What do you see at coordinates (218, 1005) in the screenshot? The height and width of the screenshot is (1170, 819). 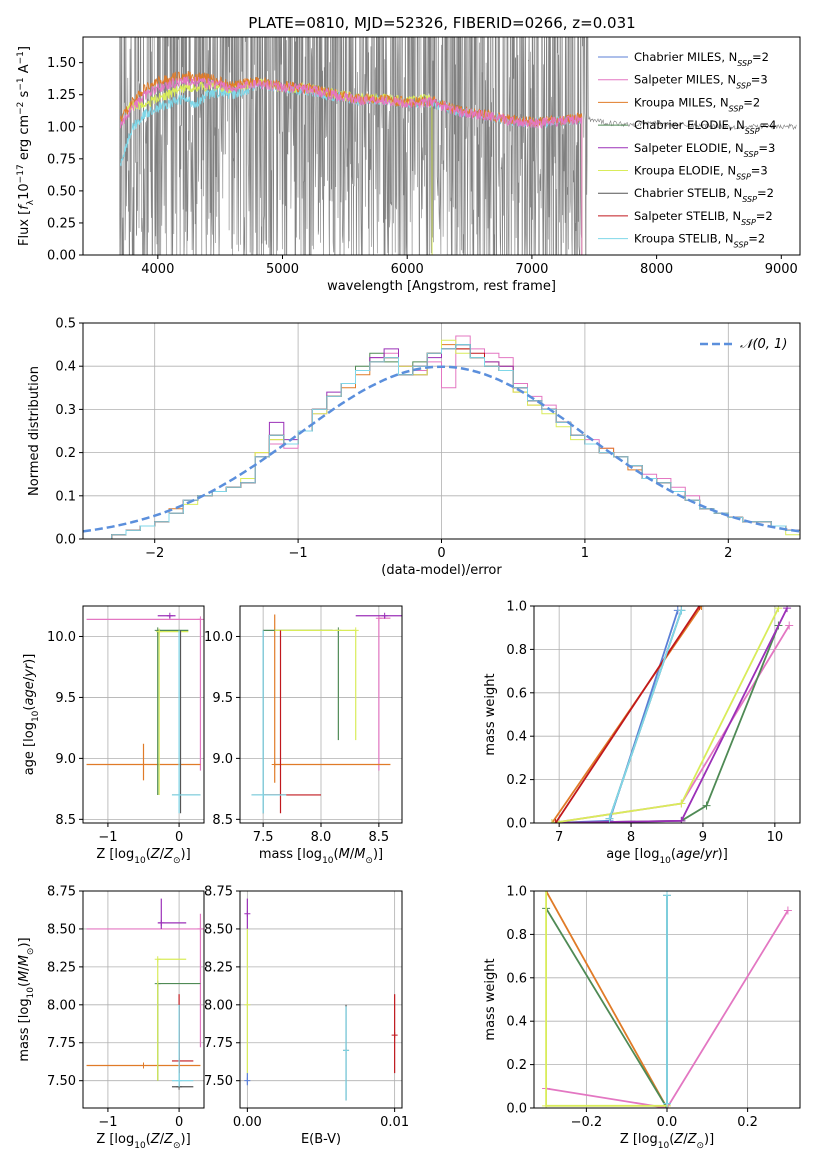 I see `y-tick-label: 8.00` at bounding box center [218, 1005].